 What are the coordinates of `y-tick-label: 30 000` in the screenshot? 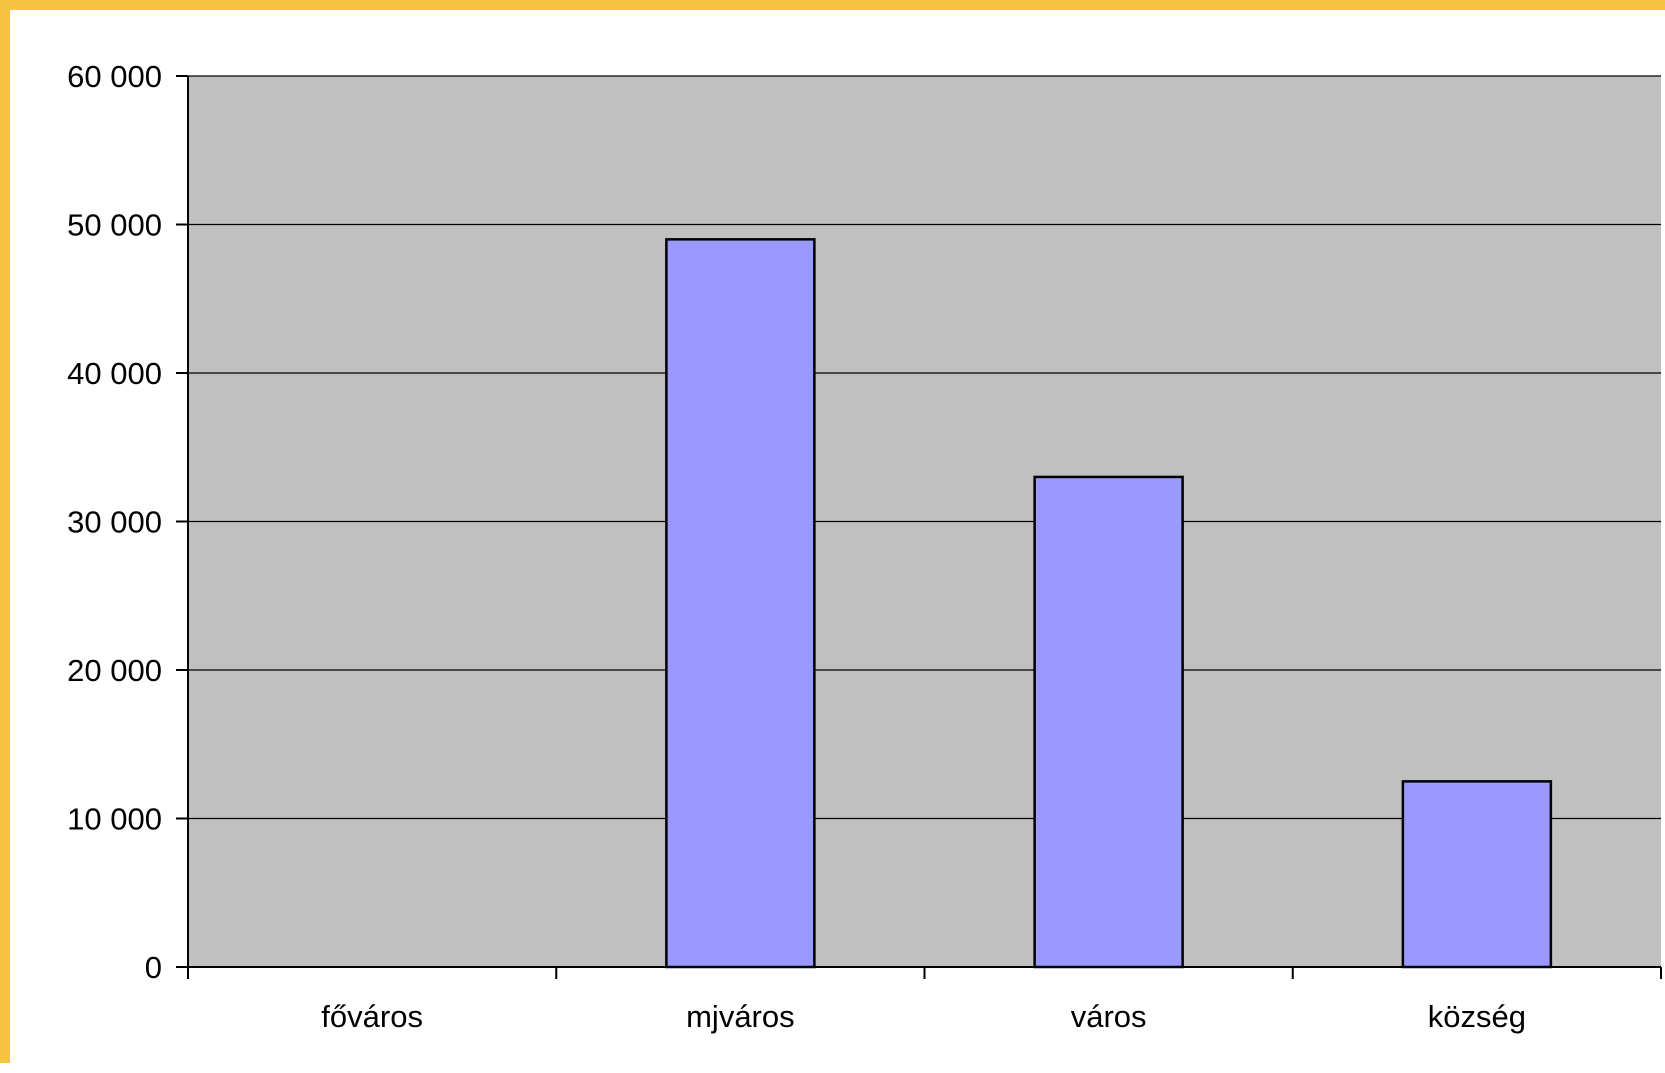 It's located at (114, 522).